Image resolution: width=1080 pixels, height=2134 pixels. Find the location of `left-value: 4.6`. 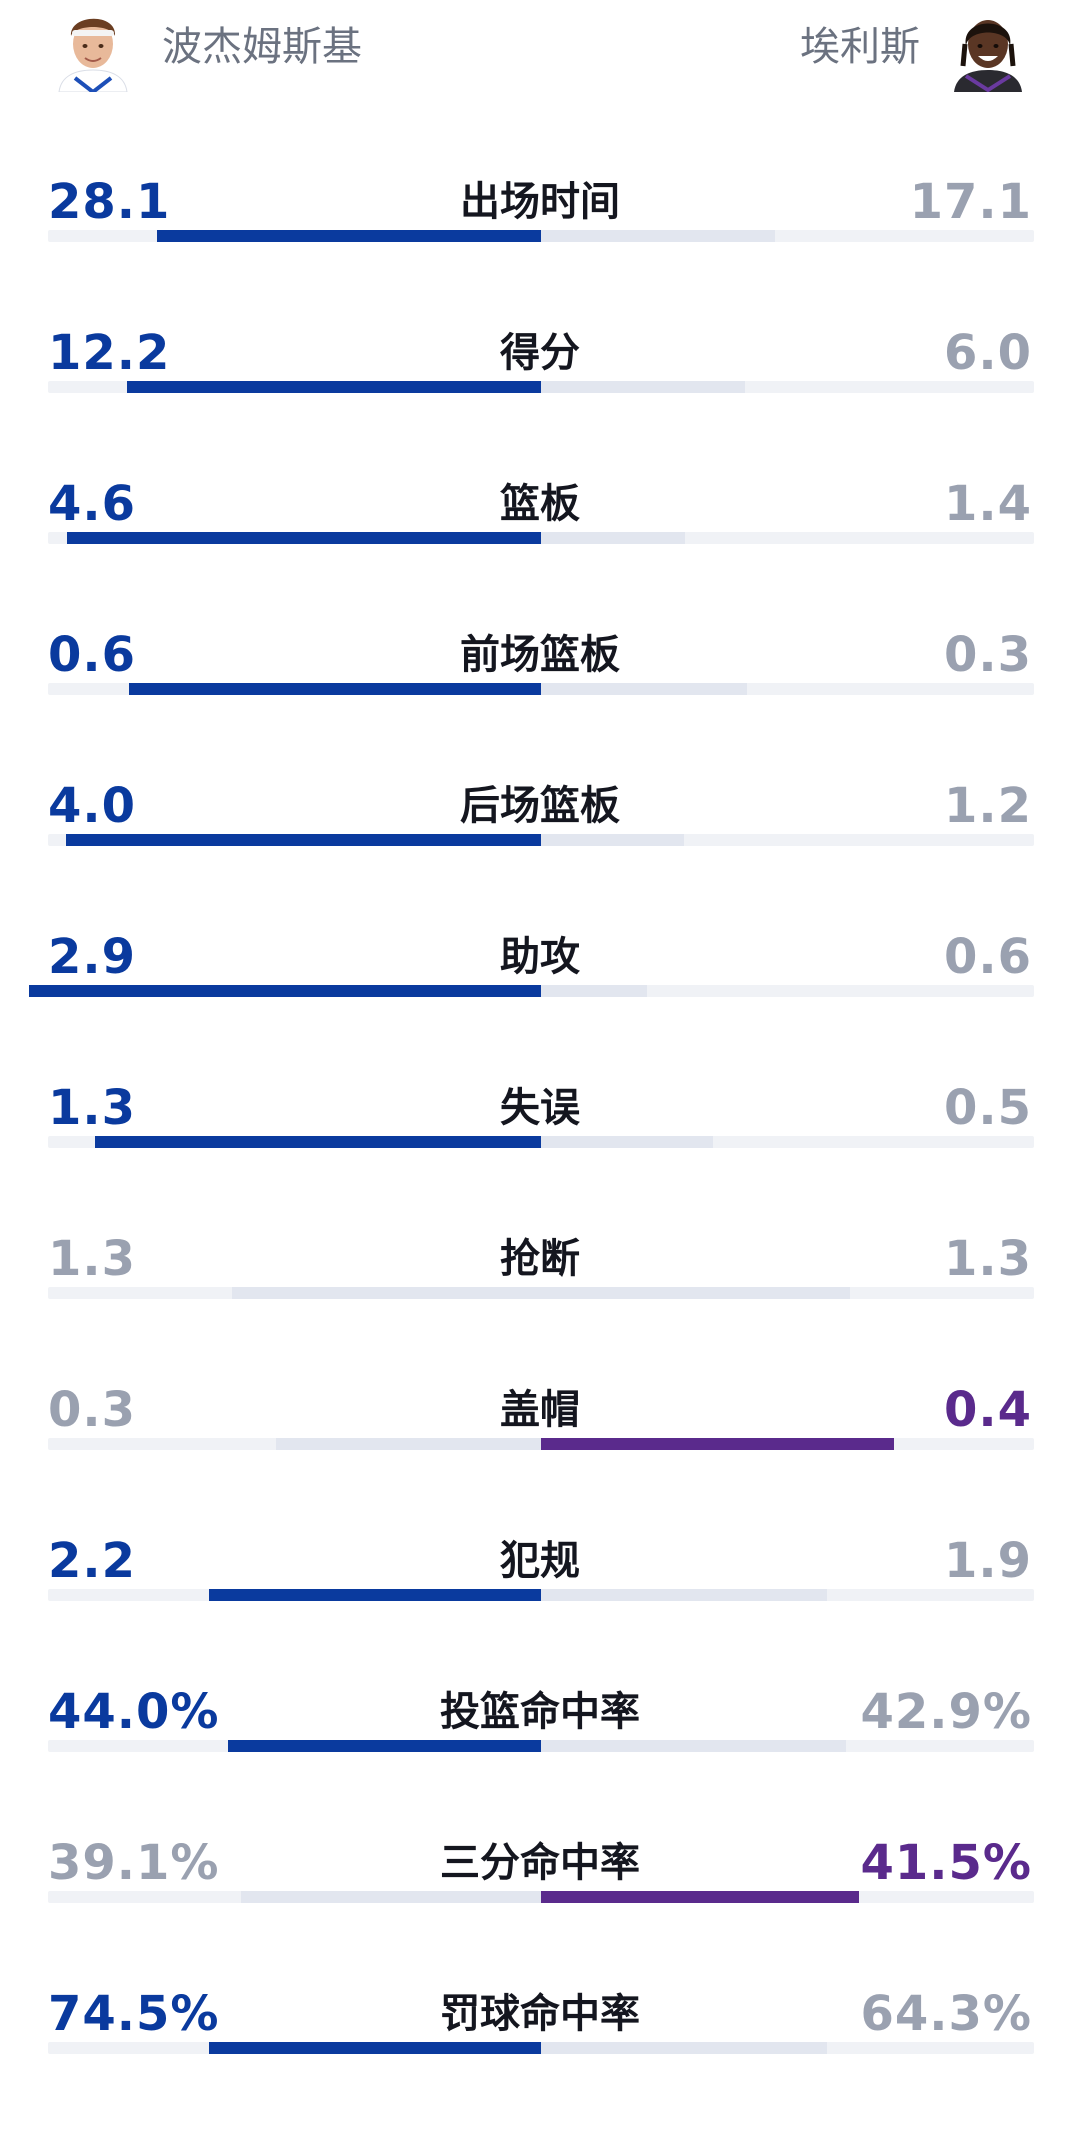

left-value: 4.6 is located at coordinates (92, 504).